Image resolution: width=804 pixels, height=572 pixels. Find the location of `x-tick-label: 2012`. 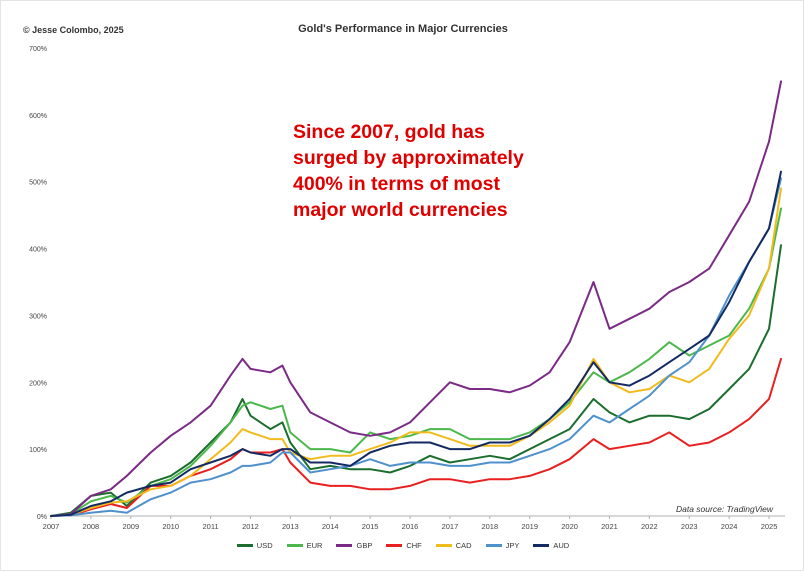

x-tick-label: 2012 is located at coordinates (250, 526).